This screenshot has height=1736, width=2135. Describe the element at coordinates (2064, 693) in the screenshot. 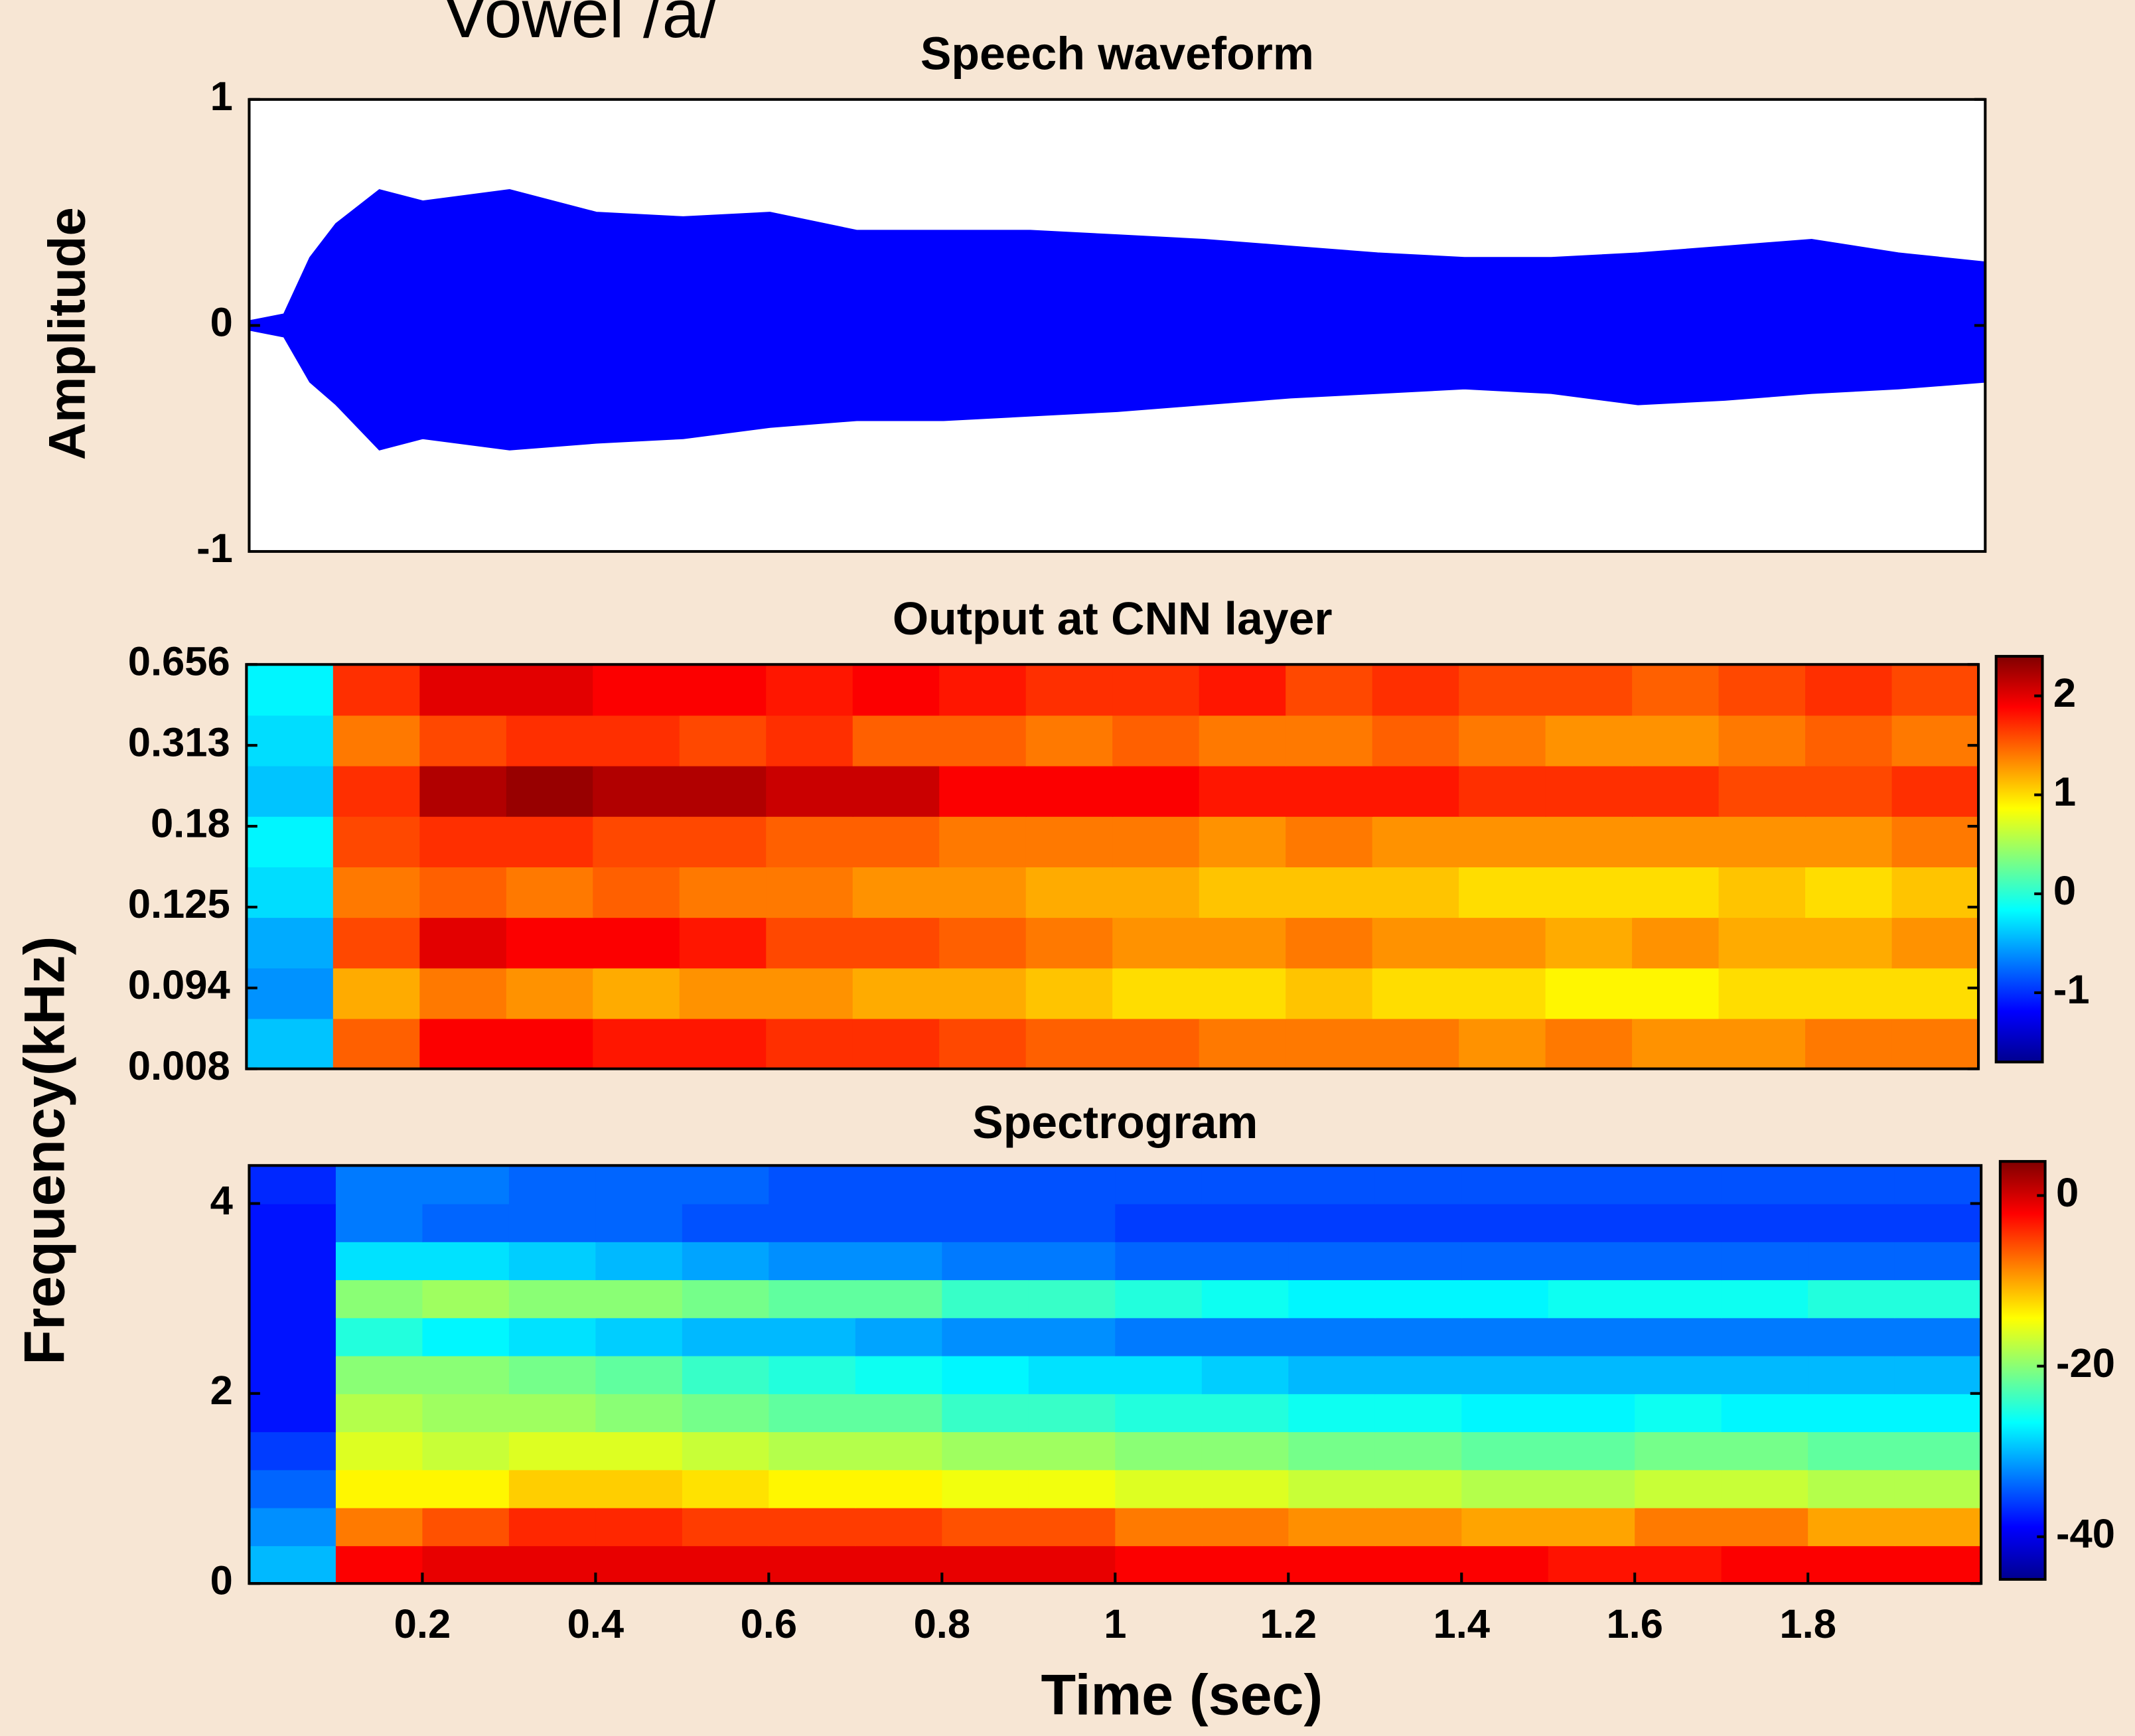

I see `colorbar-tick-label: 2` at that location.